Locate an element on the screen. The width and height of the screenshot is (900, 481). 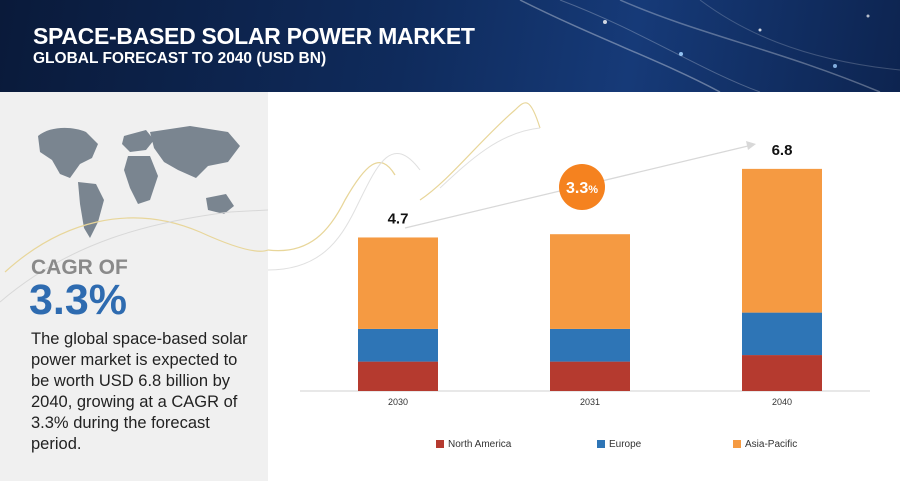
bar-2031-europe is located at coordinates (590, 345).